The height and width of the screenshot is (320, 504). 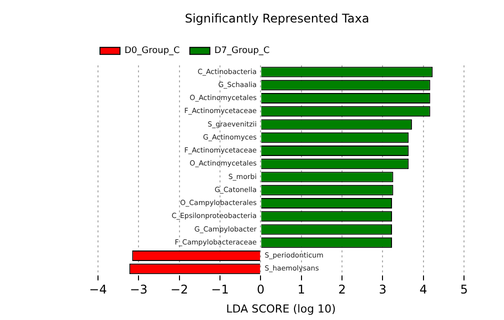 I want to click on x-axis-title: LDA SCORE (log 10), so click(x=281, y=309).